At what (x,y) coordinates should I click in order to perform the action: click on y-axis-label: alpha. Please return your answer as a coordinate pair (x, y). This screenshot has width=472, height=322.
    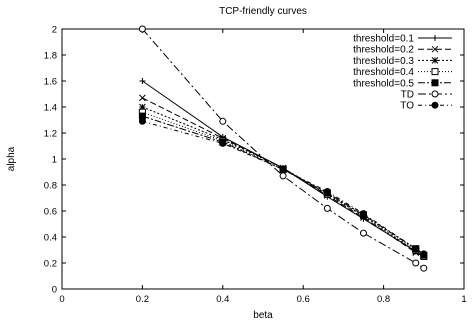
    Looking at the image, I should click on (11, 158).